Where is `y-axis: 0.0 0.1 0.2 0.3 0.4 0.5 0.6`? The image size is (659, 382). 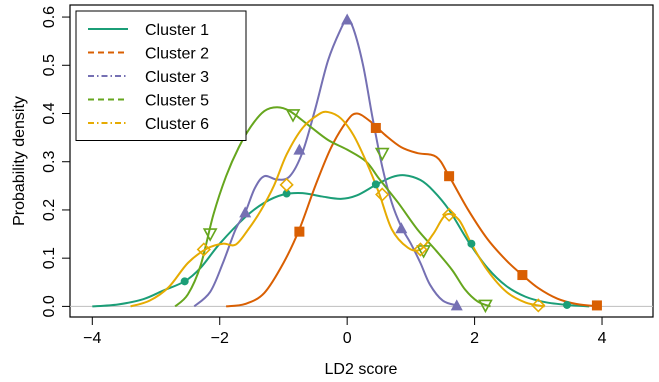 y-axis: 0.0 0.1 0.2 0.3 0.4 0.5 0.6 is located at coordinates (55, 162).